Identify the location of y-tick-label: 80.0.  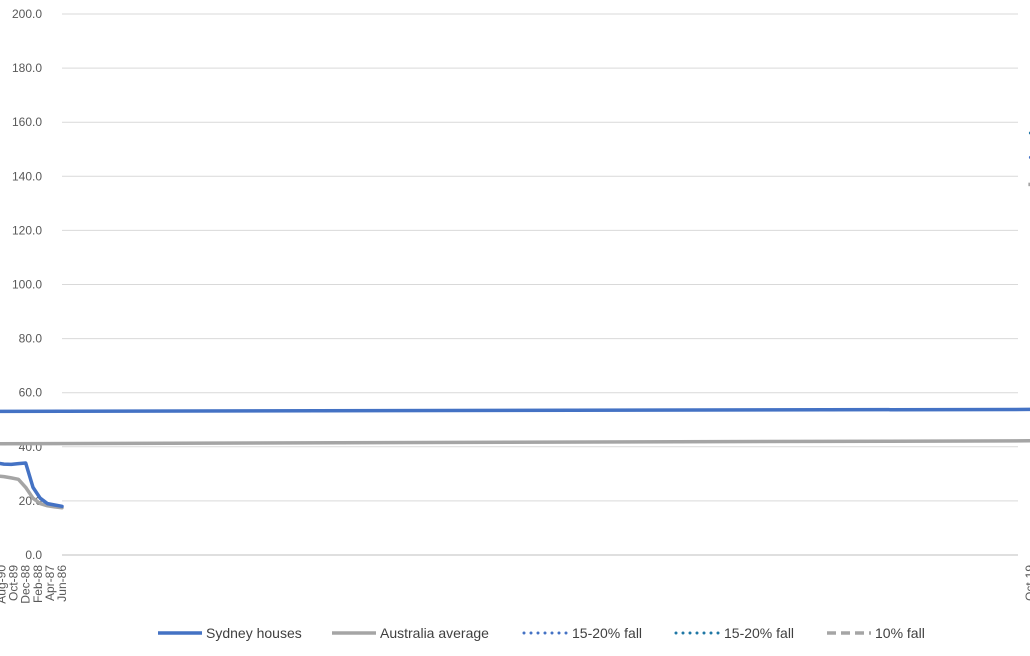
(31, 339).